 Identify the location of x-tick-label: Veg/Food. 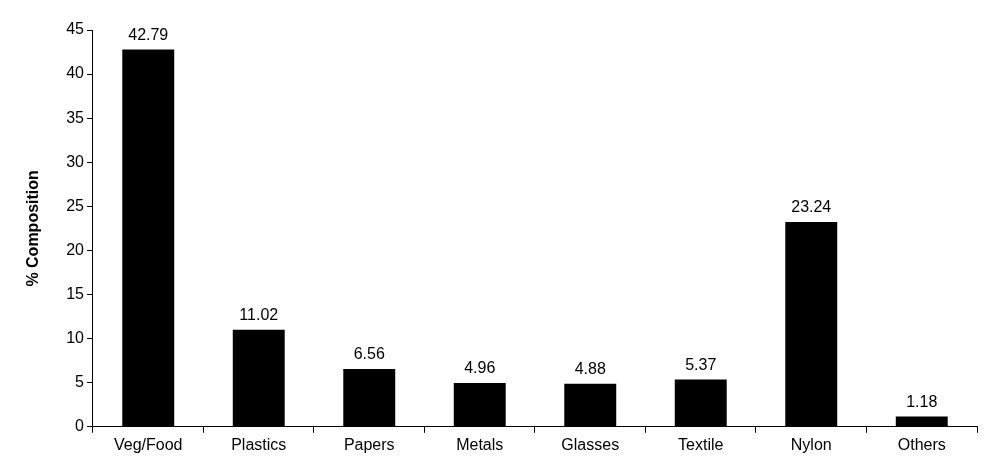
(148, 444).